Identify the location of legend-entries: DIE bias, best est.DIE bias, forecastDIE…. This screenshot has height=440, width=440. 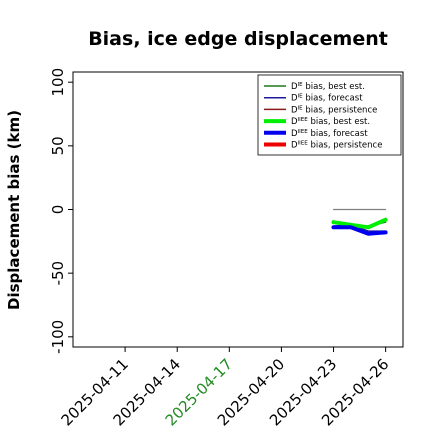
(323, 116).